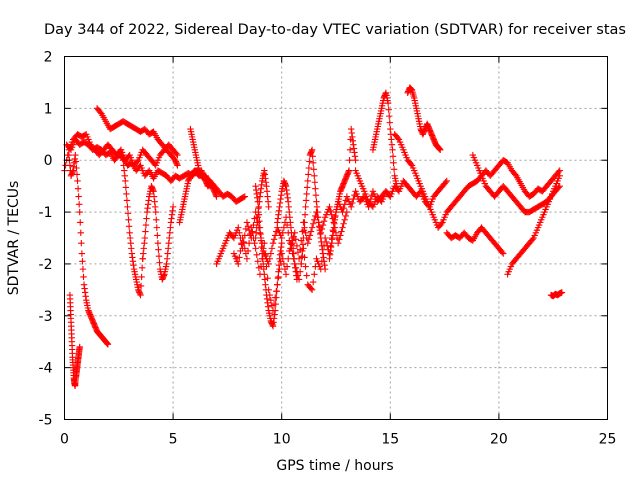 This screenshot has width=640, height=480. Describe the element at coordinates (608, 440) in the screenshot. I see `x-tick-label: 25` at that location.